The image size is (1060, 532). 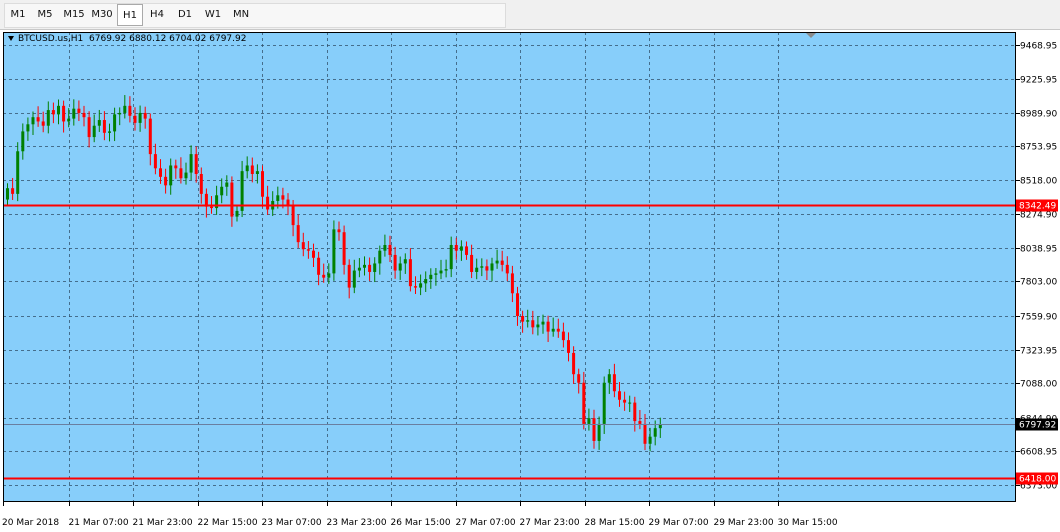 I want to click on timeframe-d1-button: D1, so click(x=185, y=14).